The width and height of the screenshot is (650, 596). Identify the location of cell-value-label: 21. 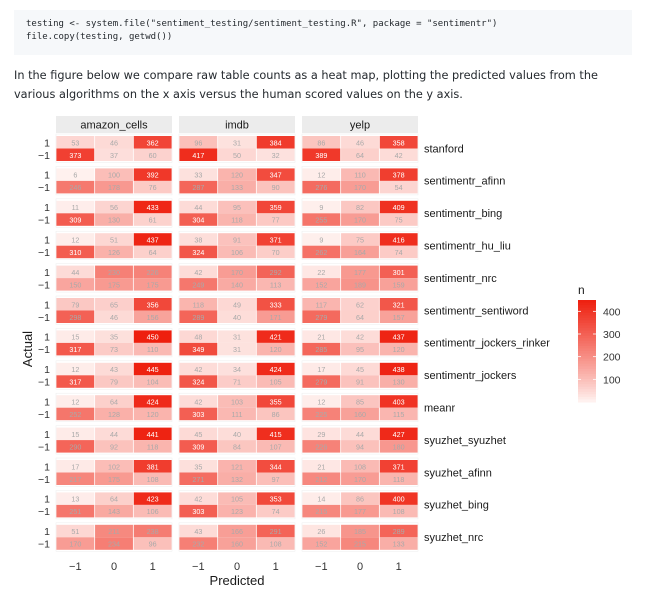
(321, 466).